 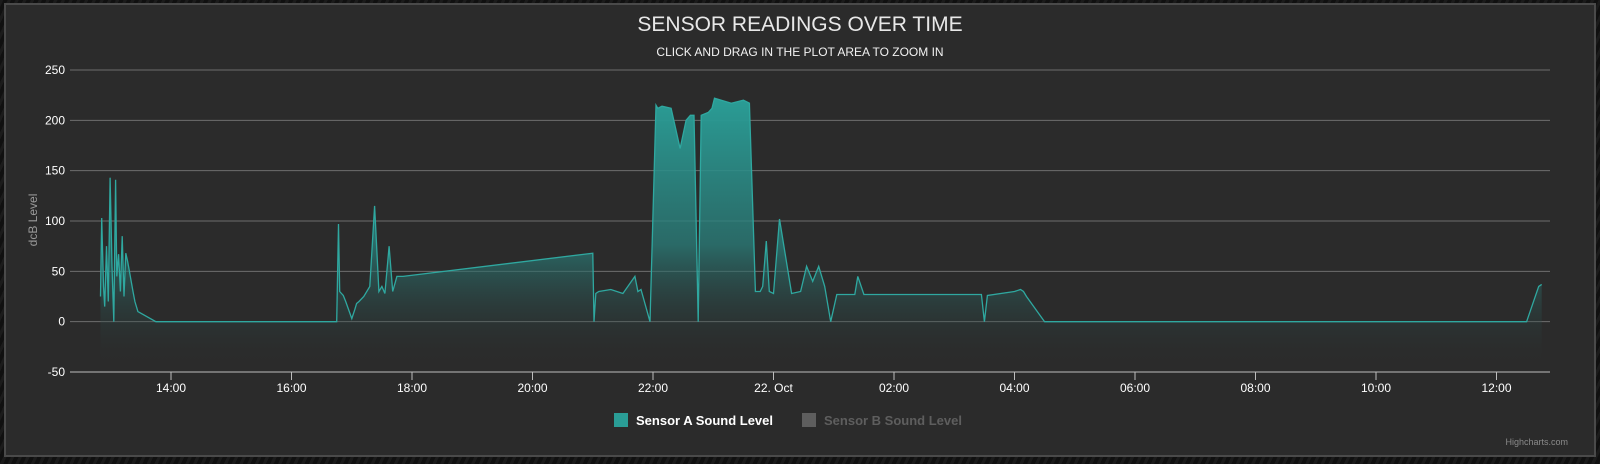 I want to click on legend-item-sensor-b: Sensor B Sound Level, so click(x=882, y=420).